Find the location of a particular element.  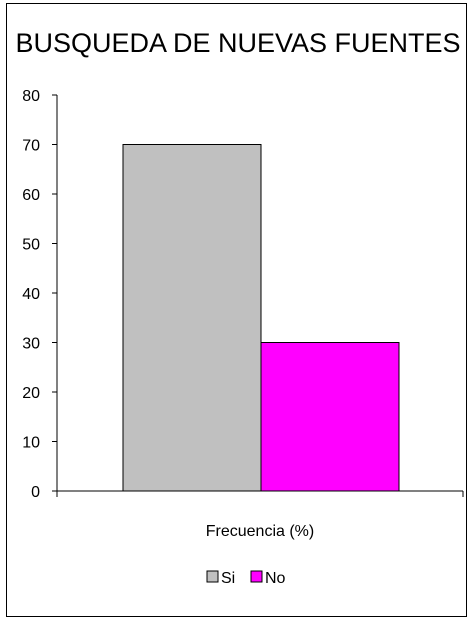

legend: Si No is located at coordinates (246, 578).